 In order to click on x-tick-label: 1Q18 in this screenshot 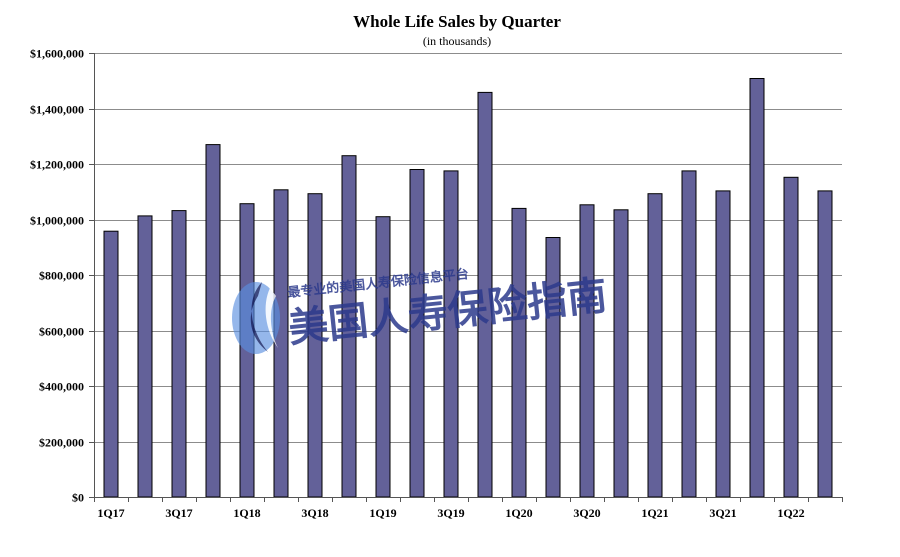, I will do `click(246, 513)`.